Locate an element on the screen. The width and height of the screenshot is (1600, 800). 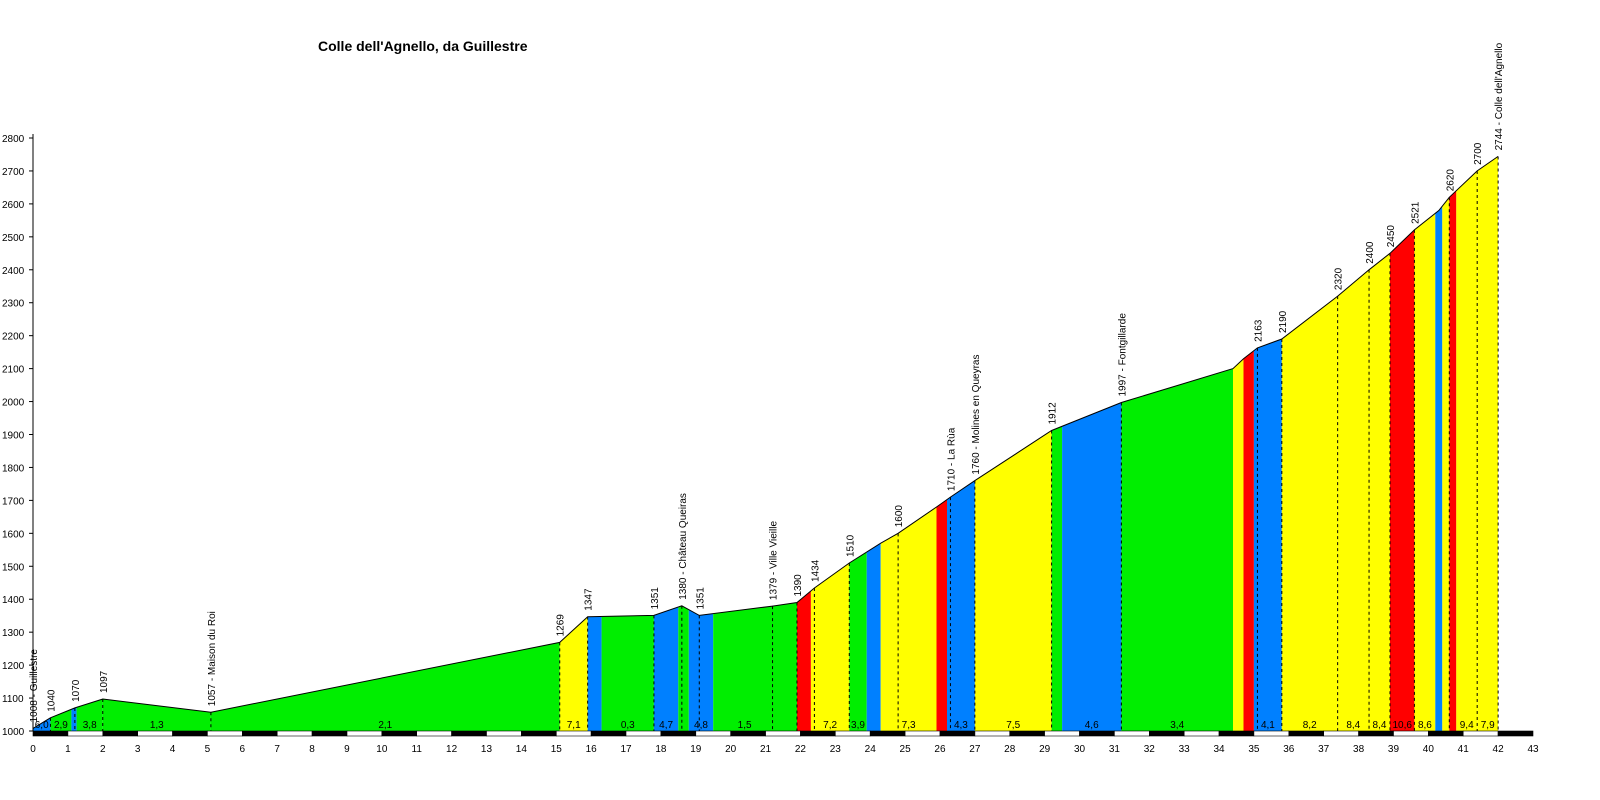
waypoint-label: 1434 is located at coordinates (815, 570).